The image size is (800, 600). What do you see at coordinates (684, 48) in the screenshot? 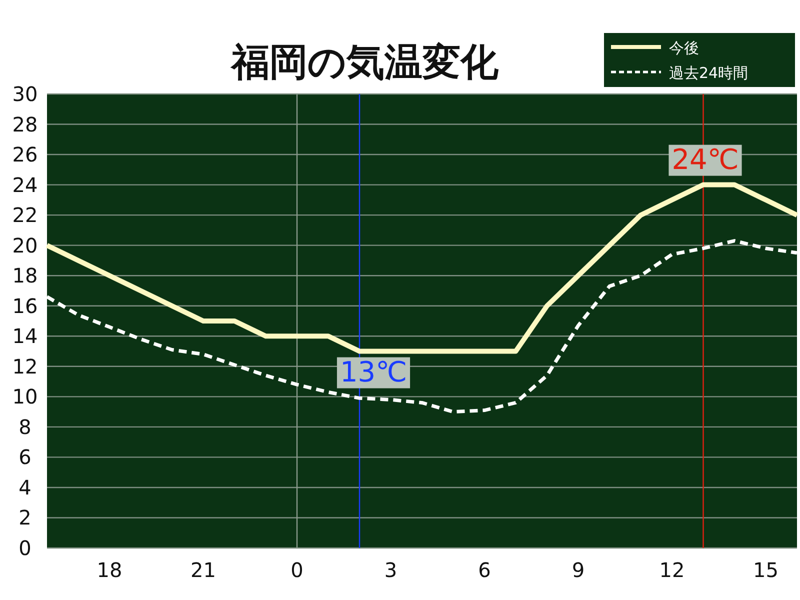
I see `legend-label: 今後` at bounding box center [684, 48].